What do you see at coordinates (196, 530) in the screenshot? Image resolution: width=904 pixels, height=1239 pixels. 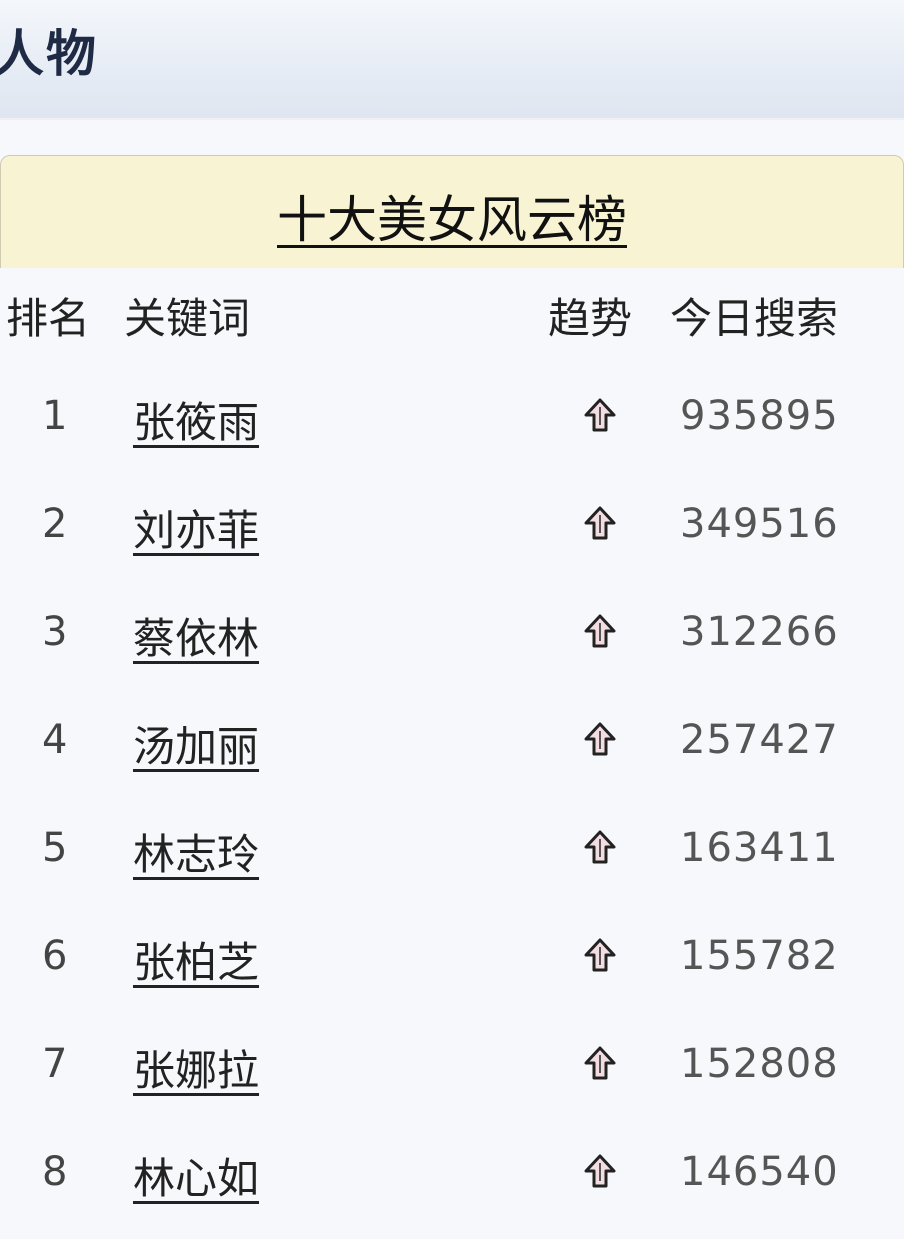 I see `keyword-link: 刘亦菲` at bounding box center [196, 530].